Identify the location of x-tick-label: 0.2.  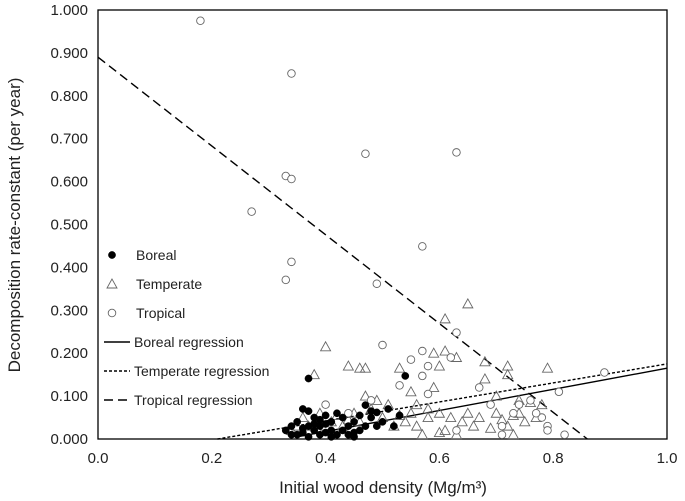
(211, 458).